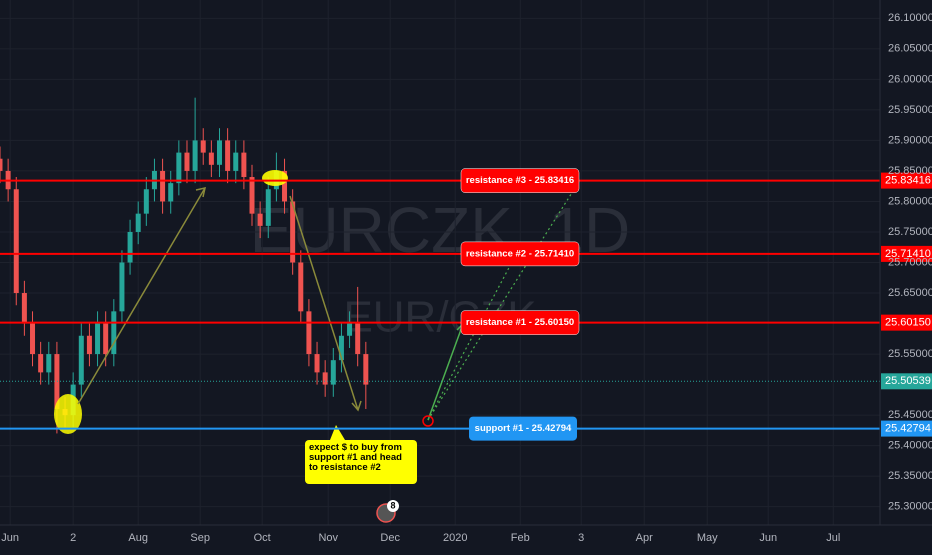 This screenshot has width=932, height=555. Describe the element at coordinates (910, 79) in the screenshot. I see `y-tick-label: 26.00000` at that location.